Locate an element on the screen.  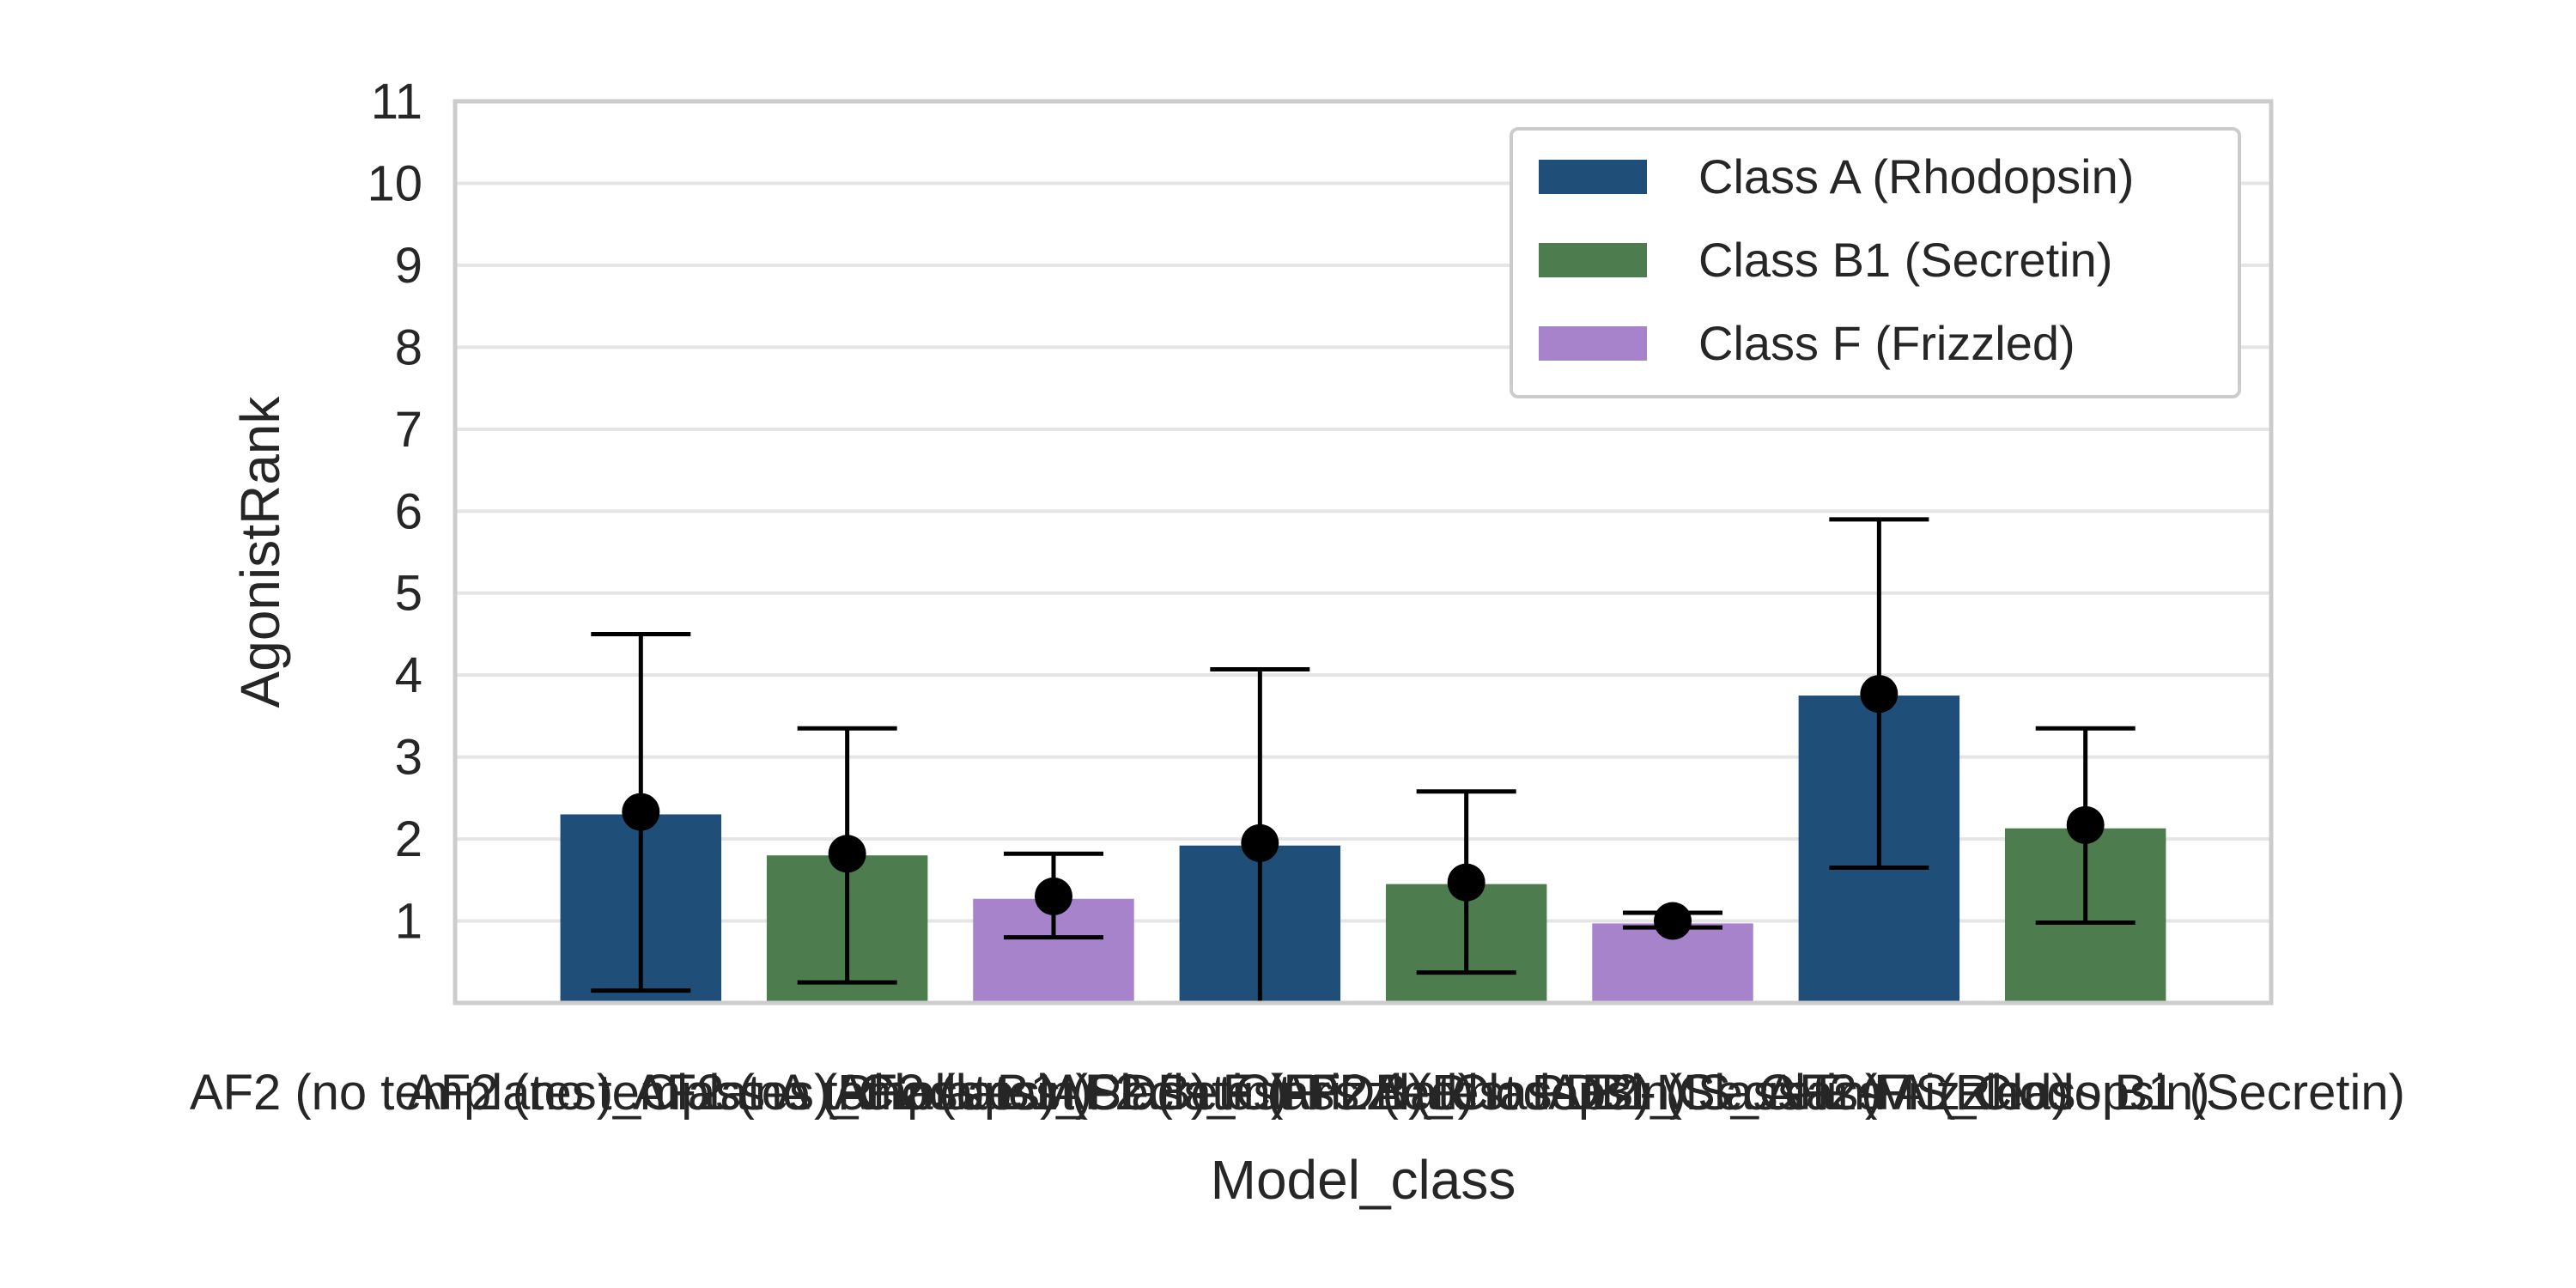
x-tick-label: AF2 (latest PDB)_Class B1 (Secretin) is located at coordinates (1466, 1093).